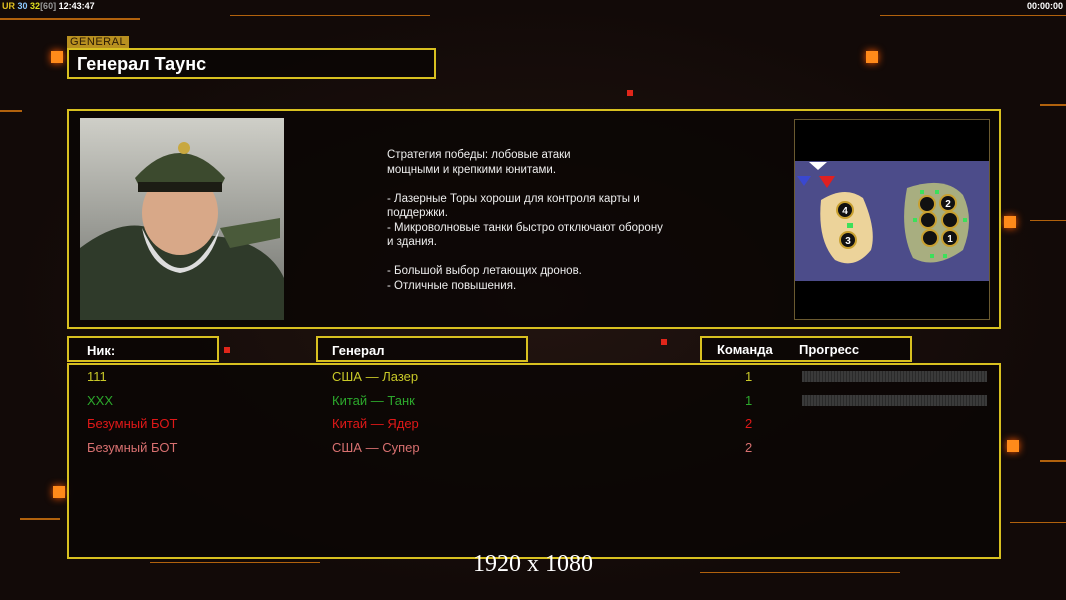 The height and width of the screenshot is (600, 1066). What do you see at coordinates (142, 64) in the screenshot?
I see `general-name: Генерал Таунс` at bounding box center [142, 64].